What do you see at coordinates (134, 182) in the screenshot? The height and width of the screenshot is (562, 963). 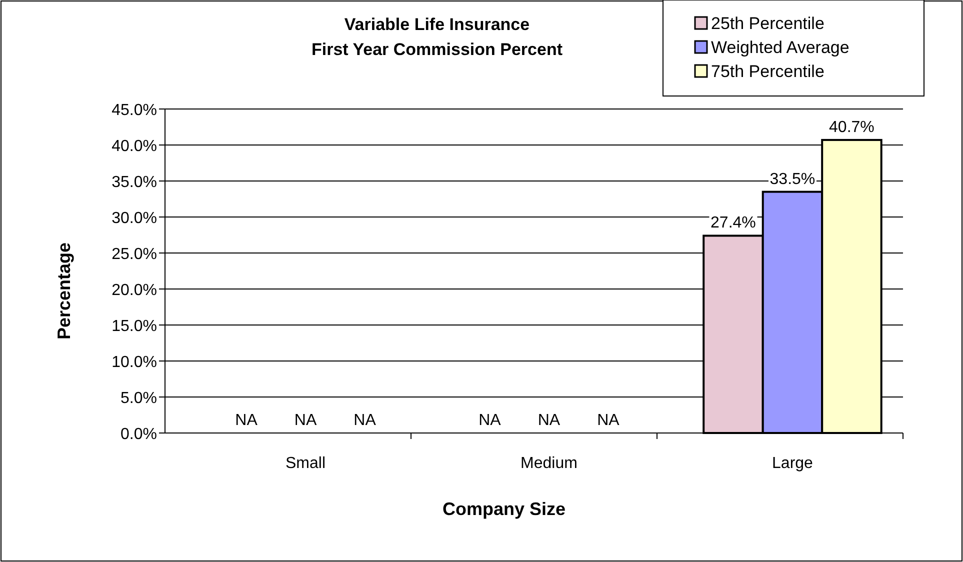 I see `y-tick-label: 35.0%` at bounding box center [134, 182].